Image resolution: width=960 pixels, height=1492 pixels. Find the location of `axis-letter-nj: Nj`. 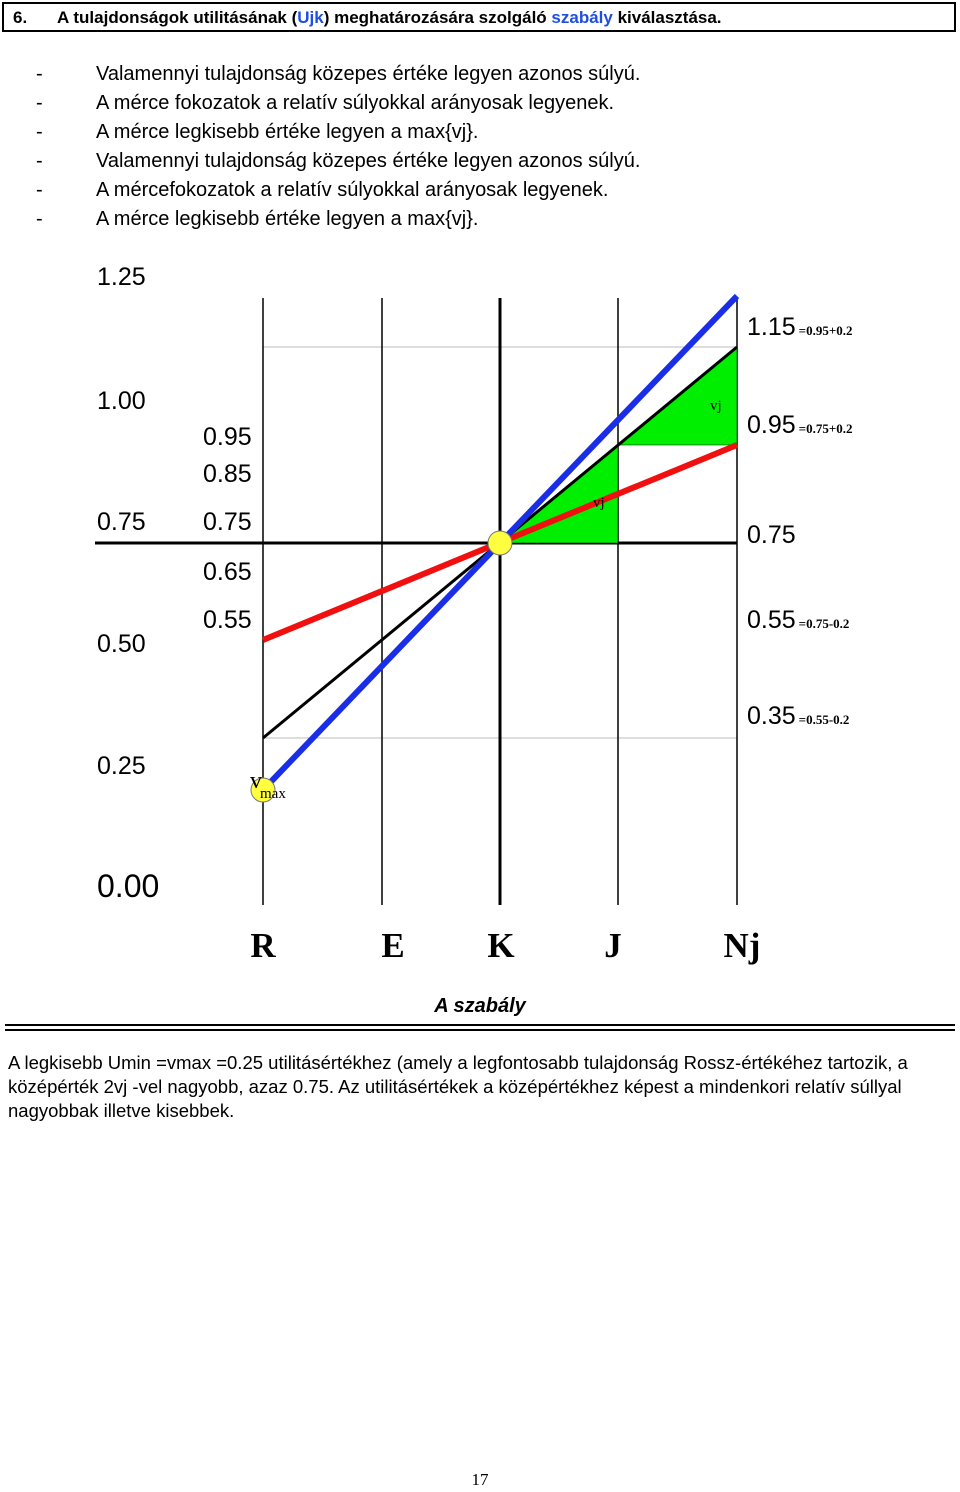

axis-letter-nj: Nj is located at coordinates (742, 945).